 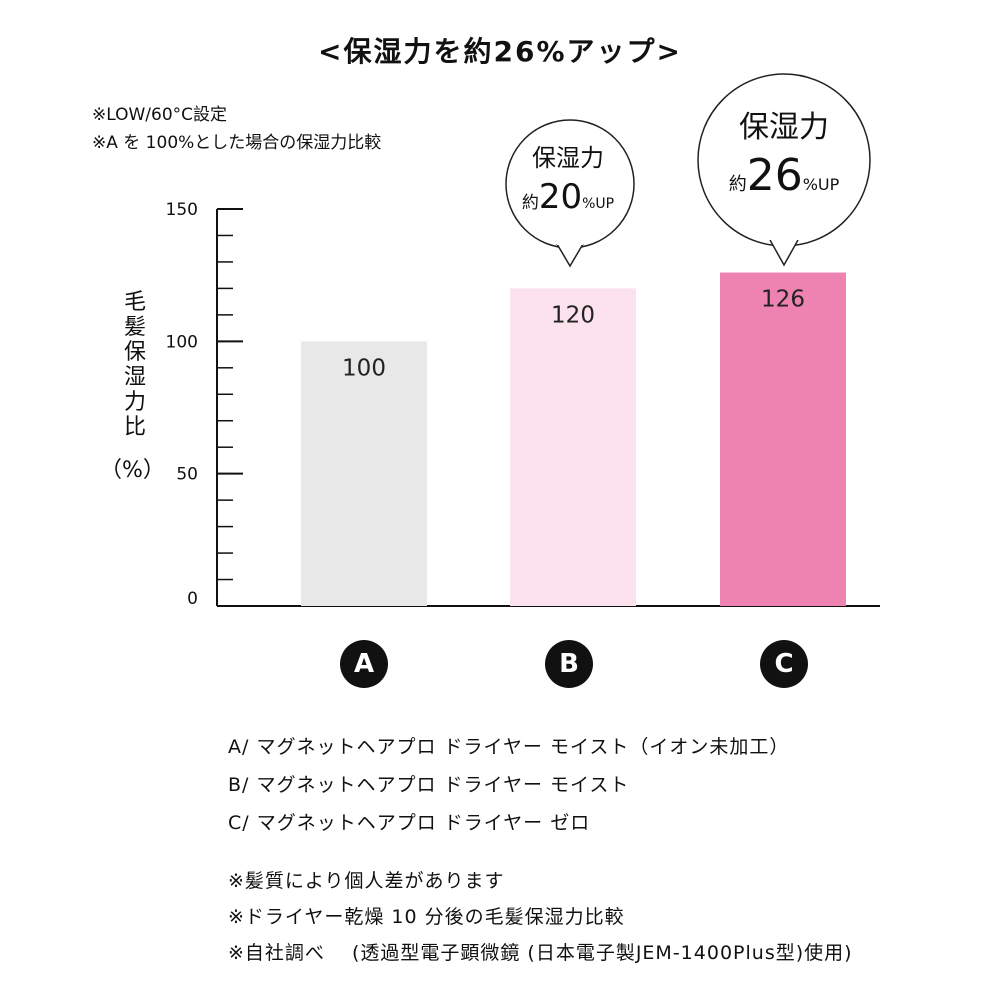 What do you see at coordinates (540, 953) in the screenshot?
I see `footnote-source: ※自社調べ (透過型電子顕微鏡 (日本電子製JEM-1400Plus型)使用)` at bounding box center [540, 953].